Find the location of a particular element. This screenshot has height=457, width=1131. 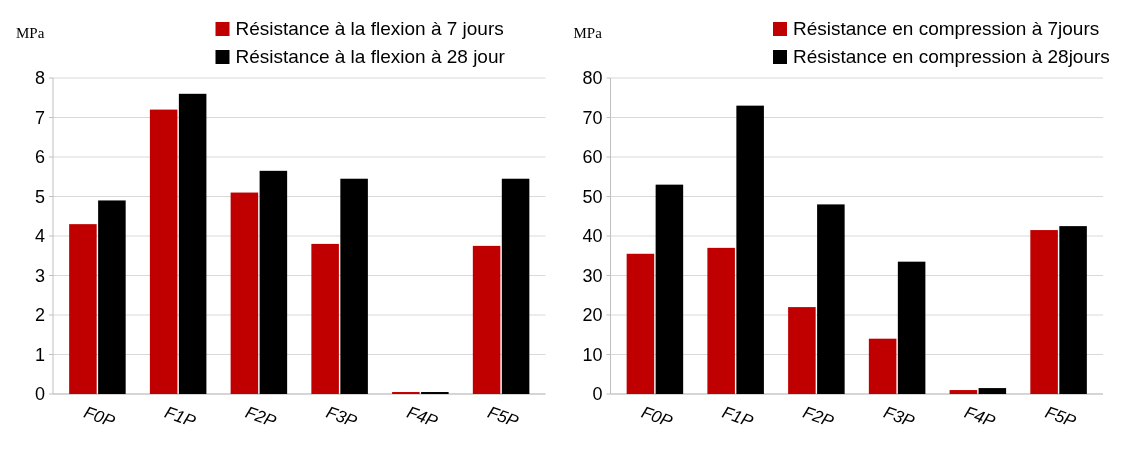

y-tick-label: 1 is located at coordinates (39, 354).